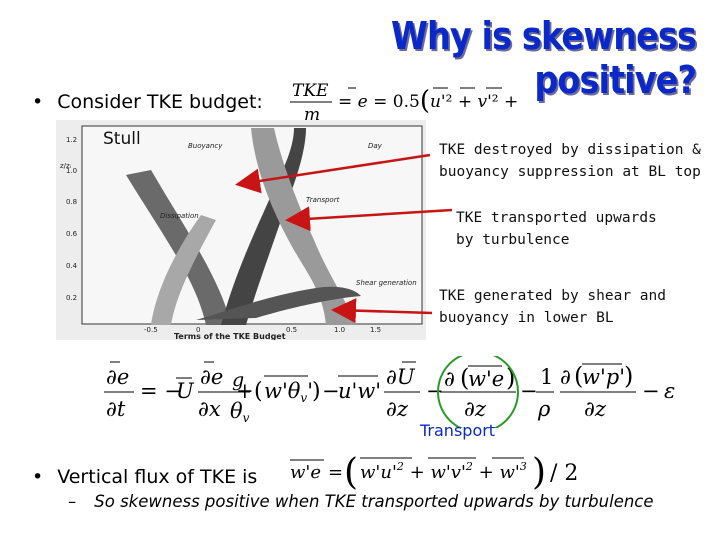  Describe the element at coordinates (160, 102) in the screenshot. I see `bullet-tke-budget-text: Consider TKE budget:` at that location.